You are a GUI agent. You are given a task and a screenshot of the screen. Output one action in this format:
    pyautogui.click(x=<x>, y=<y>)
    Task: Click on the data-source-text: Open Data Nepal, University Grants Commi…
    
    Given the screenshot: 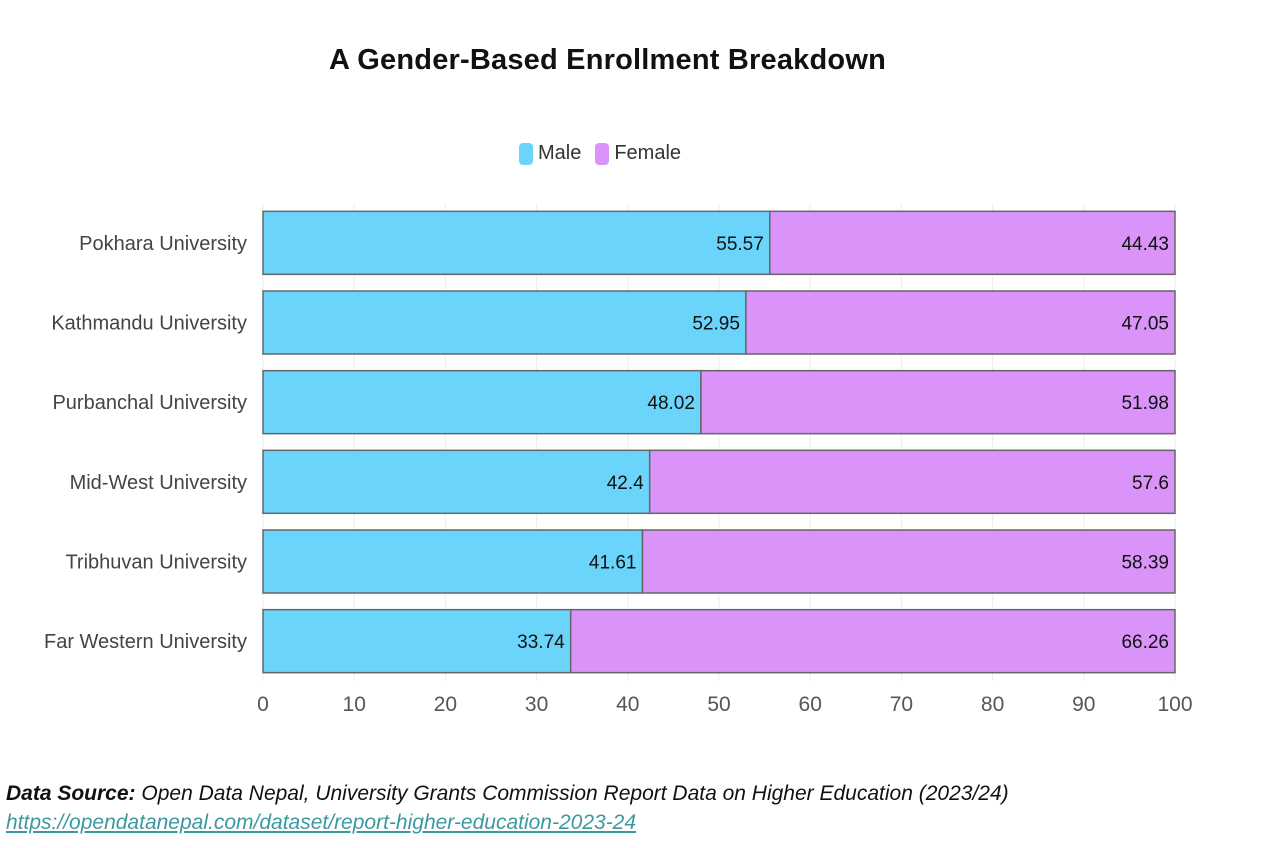 What is the action you would take?
    pyautogui.click(x=572, y=793)
    